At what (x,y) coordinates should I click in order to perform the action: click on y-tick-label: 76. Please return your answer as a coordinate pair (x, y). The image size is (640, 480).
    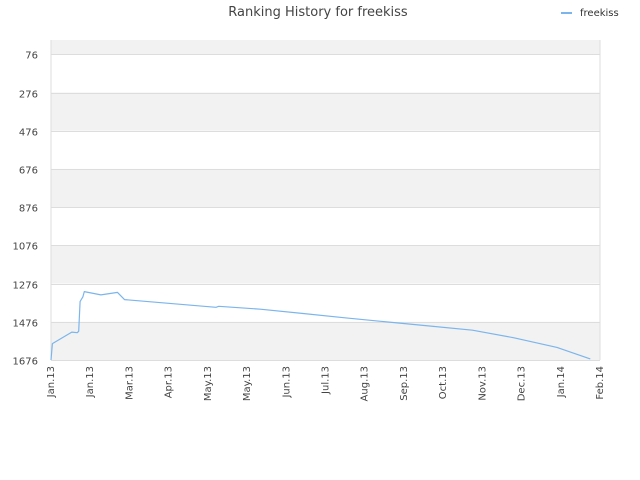
    Looking at the image, I should click on (31, 56).